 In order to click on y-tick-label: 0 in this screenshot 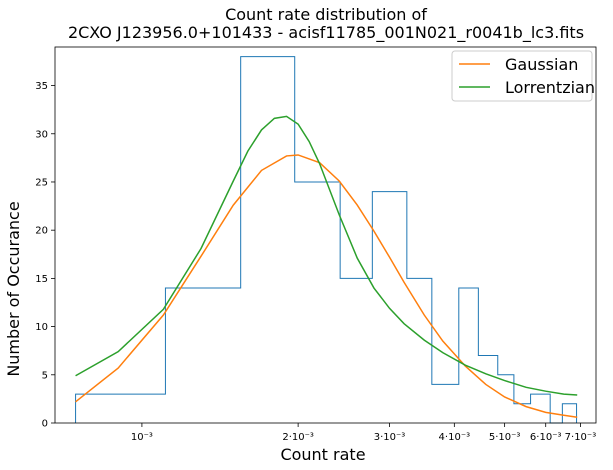, I will do `click(45, 424)`.